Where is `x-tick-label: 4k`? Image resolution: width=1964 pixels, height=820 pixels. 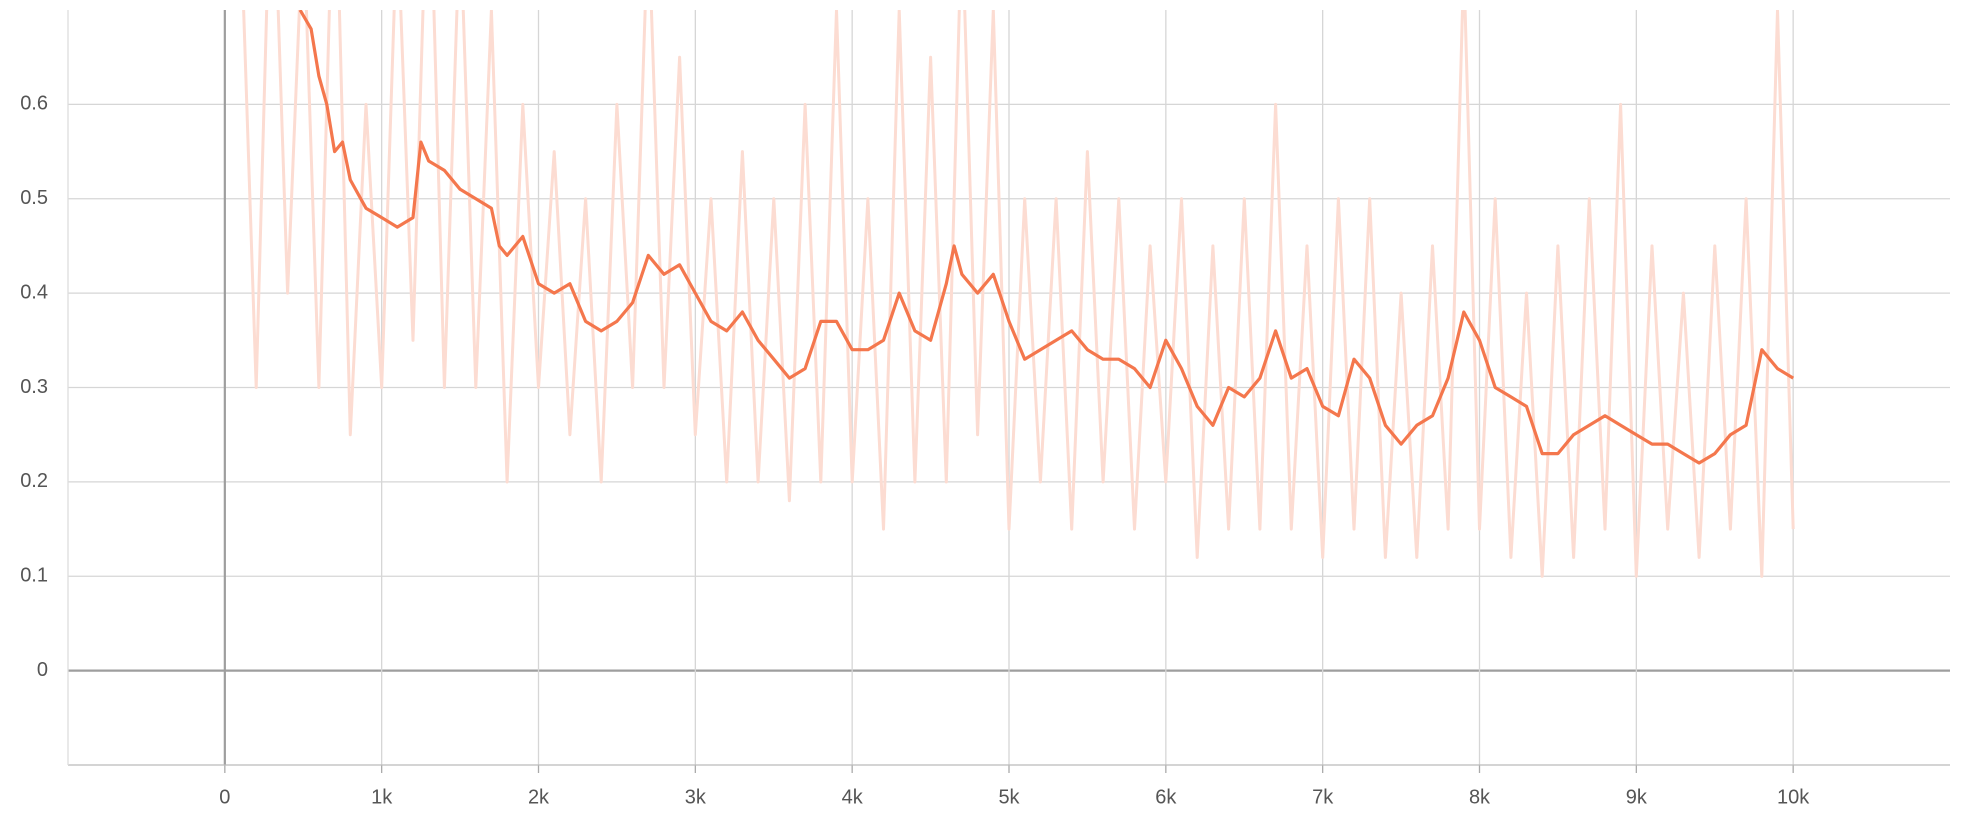
x-tick-label: 4k is located at coordinates (853, 797).